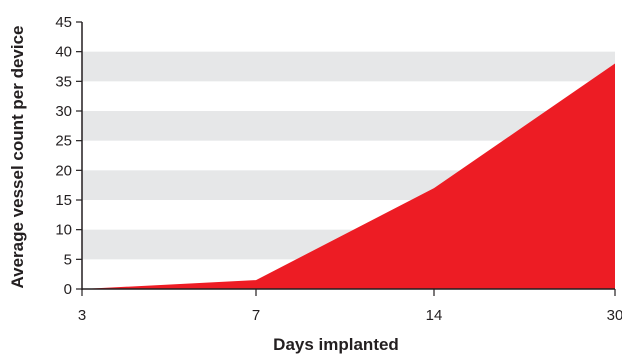  I want to click on y-tick-label: 40, so click(63, 52).